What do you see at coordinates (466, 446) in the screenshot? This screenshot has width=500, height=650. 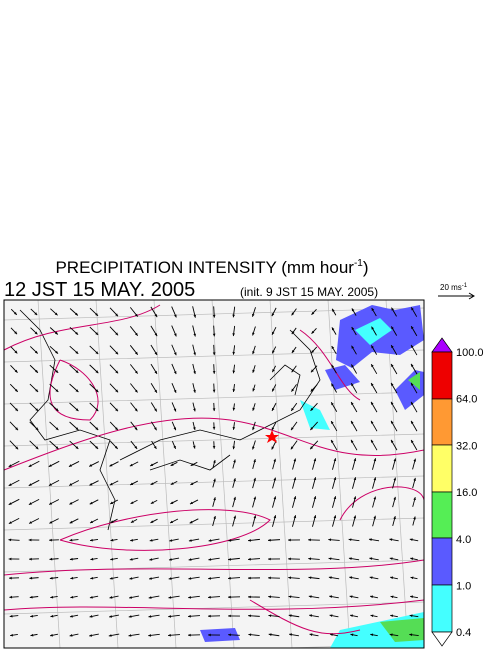 I see `colorbar-label: 32.0` at bounding box center [466, 446].